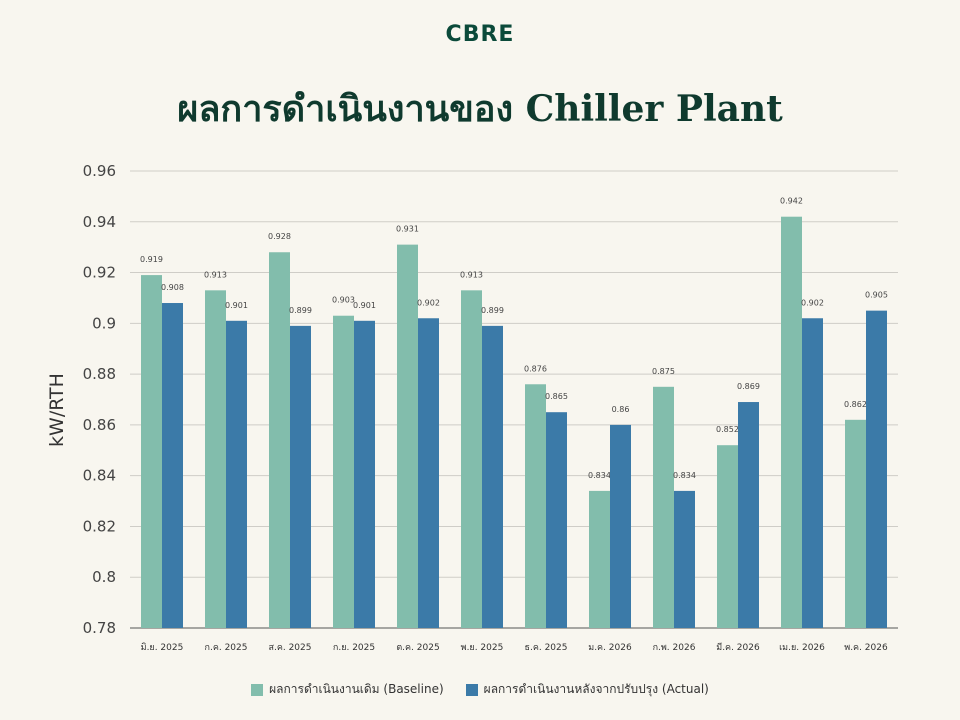  What do you see at coordinates (621, 409) in the screenshot?
I see `data-label: 0.86` at bounding box center [621, 409].